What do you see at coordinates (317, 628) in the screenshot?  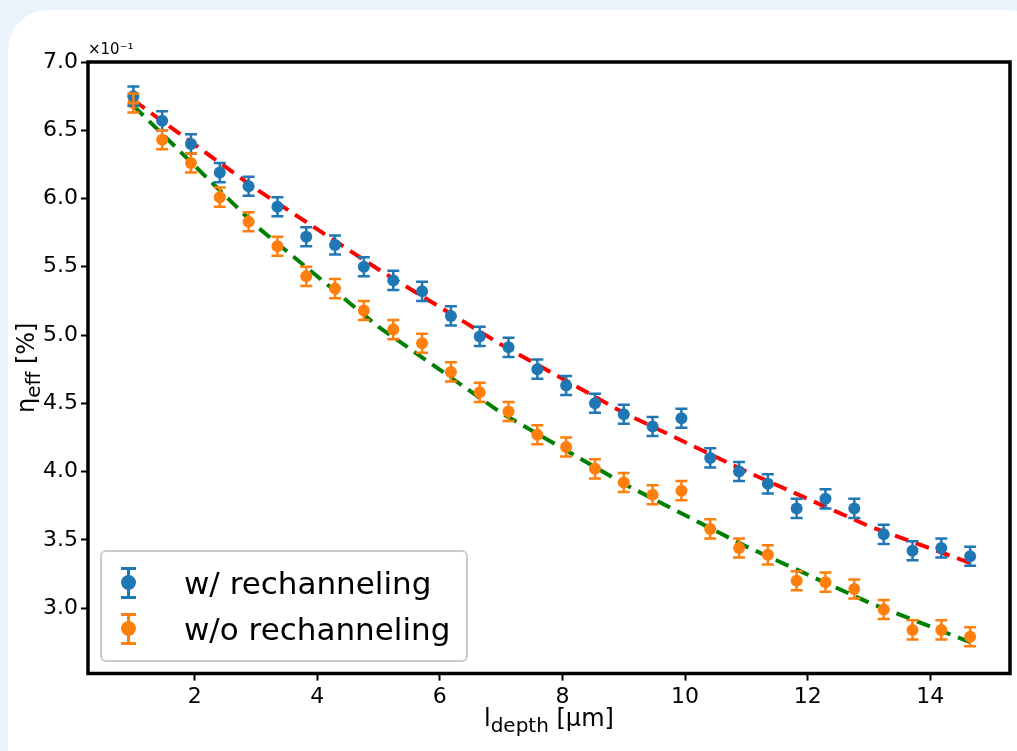 I see `legend-label: w/o rechanneling` at bounding box center [317, 628].